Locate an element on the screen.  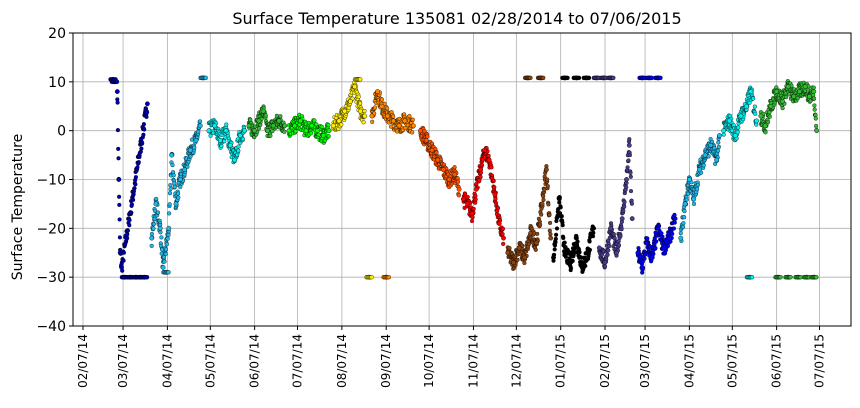
y-tick-label: 10 is located at coordinates (57, 83).